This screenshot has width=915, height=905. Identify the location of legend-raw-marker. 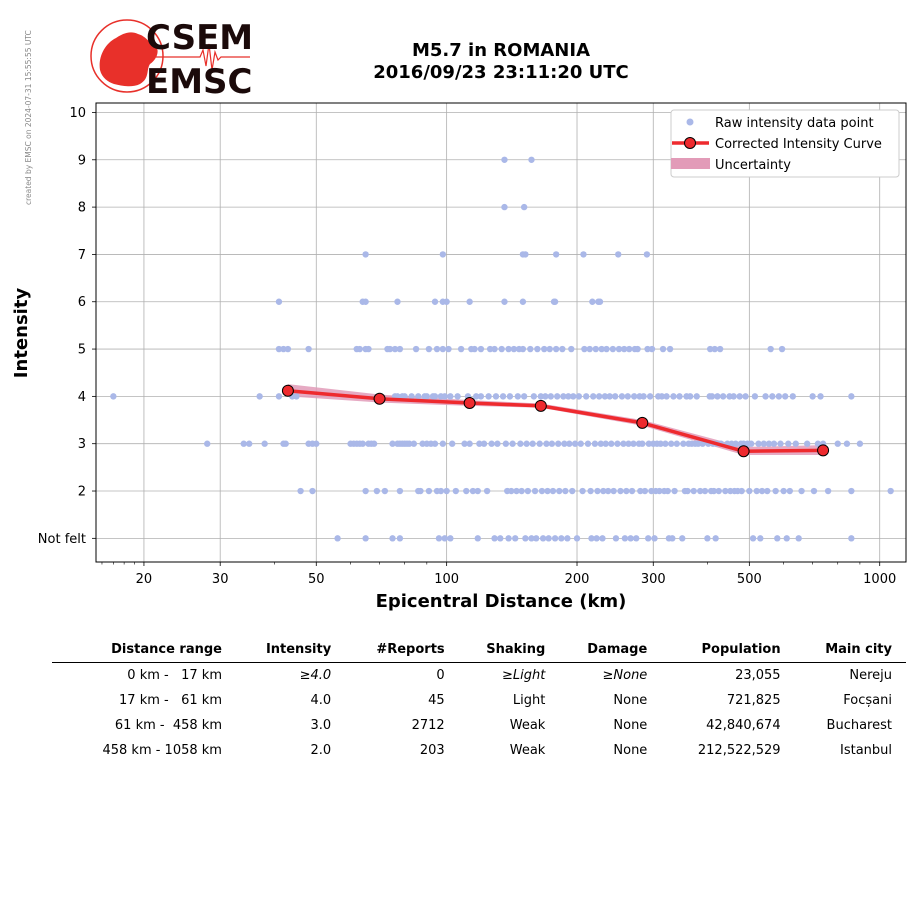
(690, 122).